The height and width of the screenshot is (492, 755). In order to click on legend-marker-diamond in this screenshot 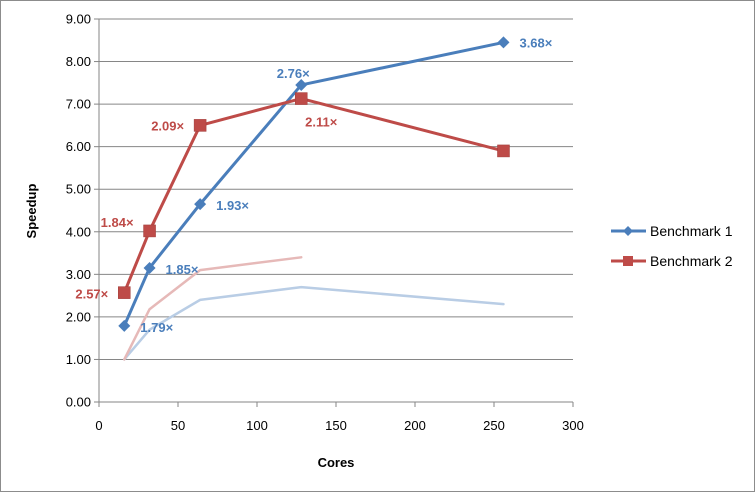, I will do `click(628, 231)`.